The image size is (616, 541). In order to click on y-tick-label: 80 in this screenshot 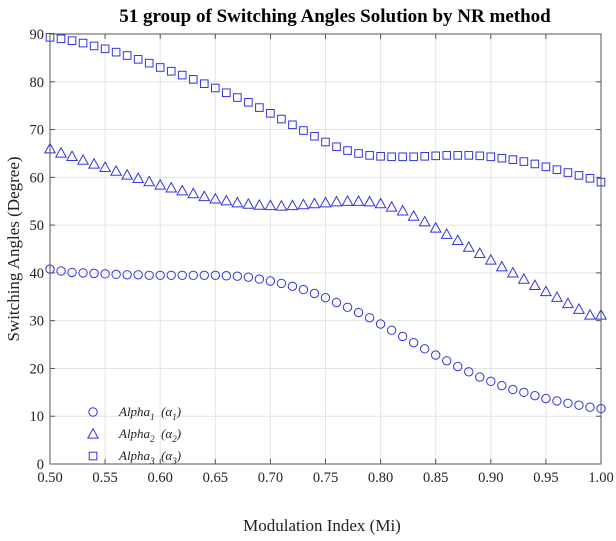, I will do `click(37, 83)`.